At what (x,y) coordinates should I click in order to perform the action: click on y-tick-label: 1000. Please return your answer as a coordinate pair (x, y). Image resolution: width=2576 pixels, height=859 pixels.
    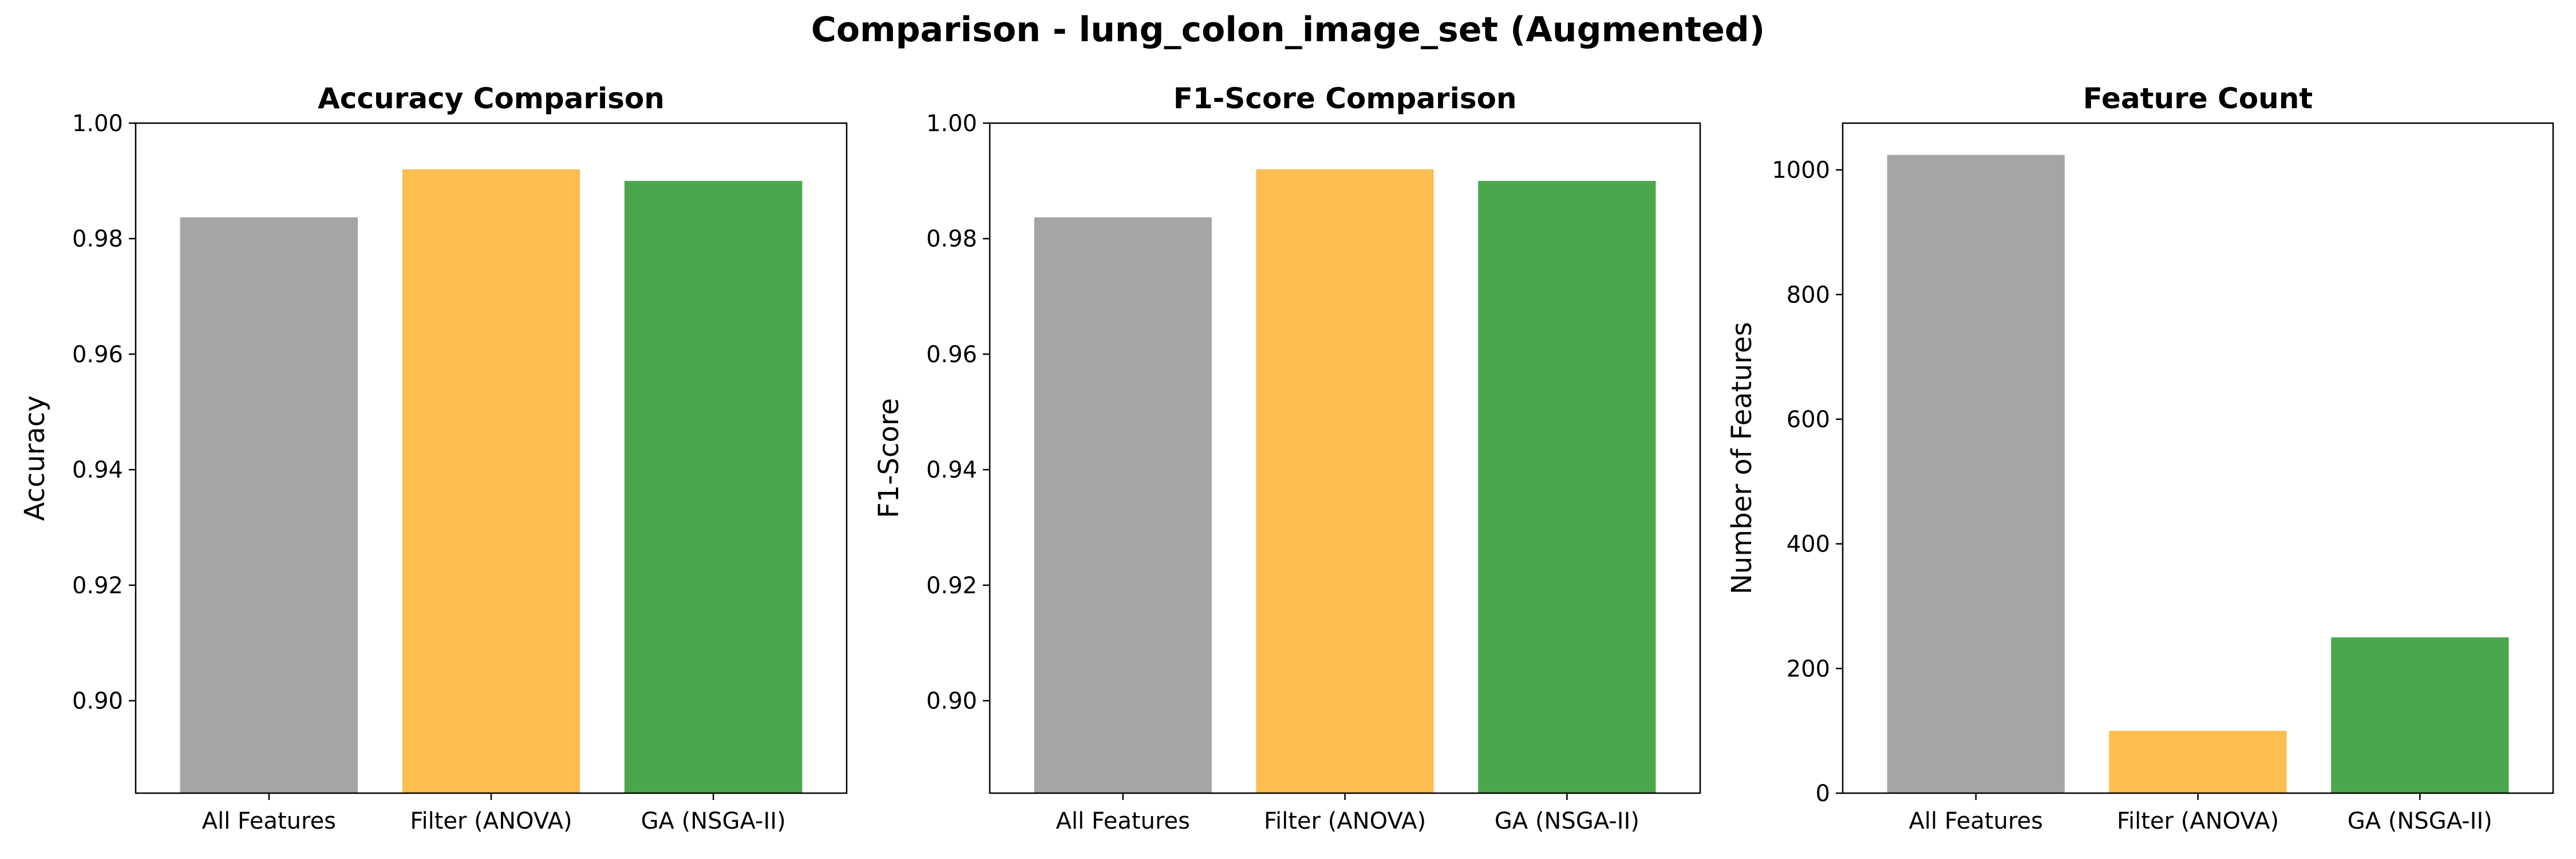
    Looking at the image, I should click on (1801, 170).